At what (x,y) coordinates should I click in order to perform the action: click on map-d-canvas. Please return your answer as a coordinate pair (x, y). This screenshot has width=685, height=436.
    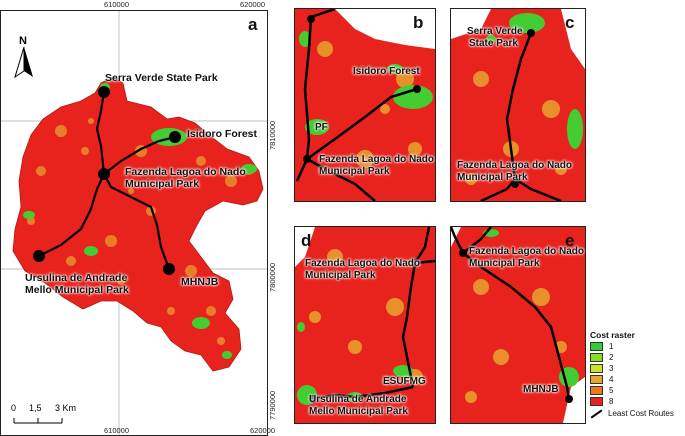
    Looking at the image, I should click on (365, 316).